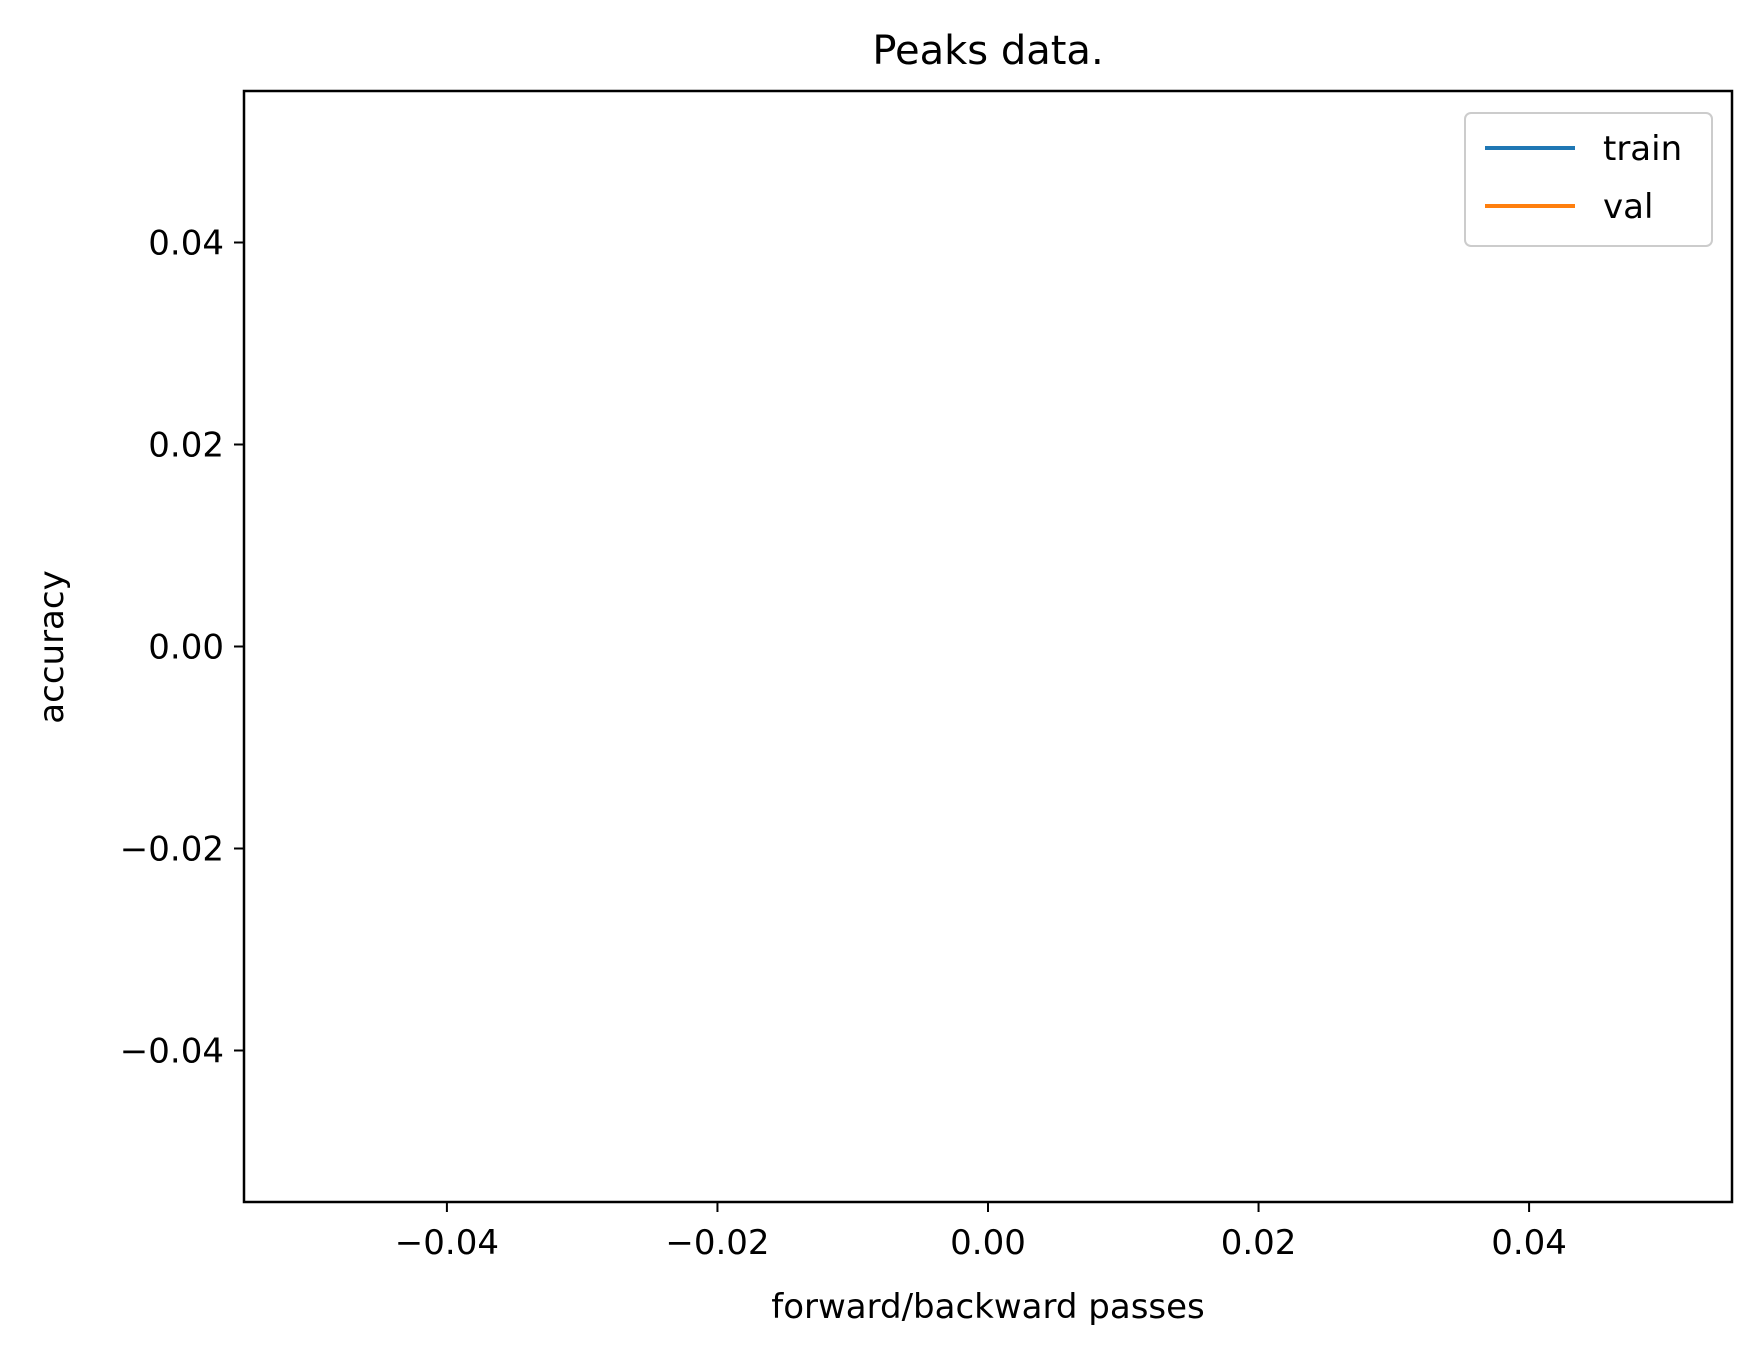  What do you see at coordinates (1642, 149) in the screenshot?
I see `legend-label-train: train` at bounding box center [1642, 149].